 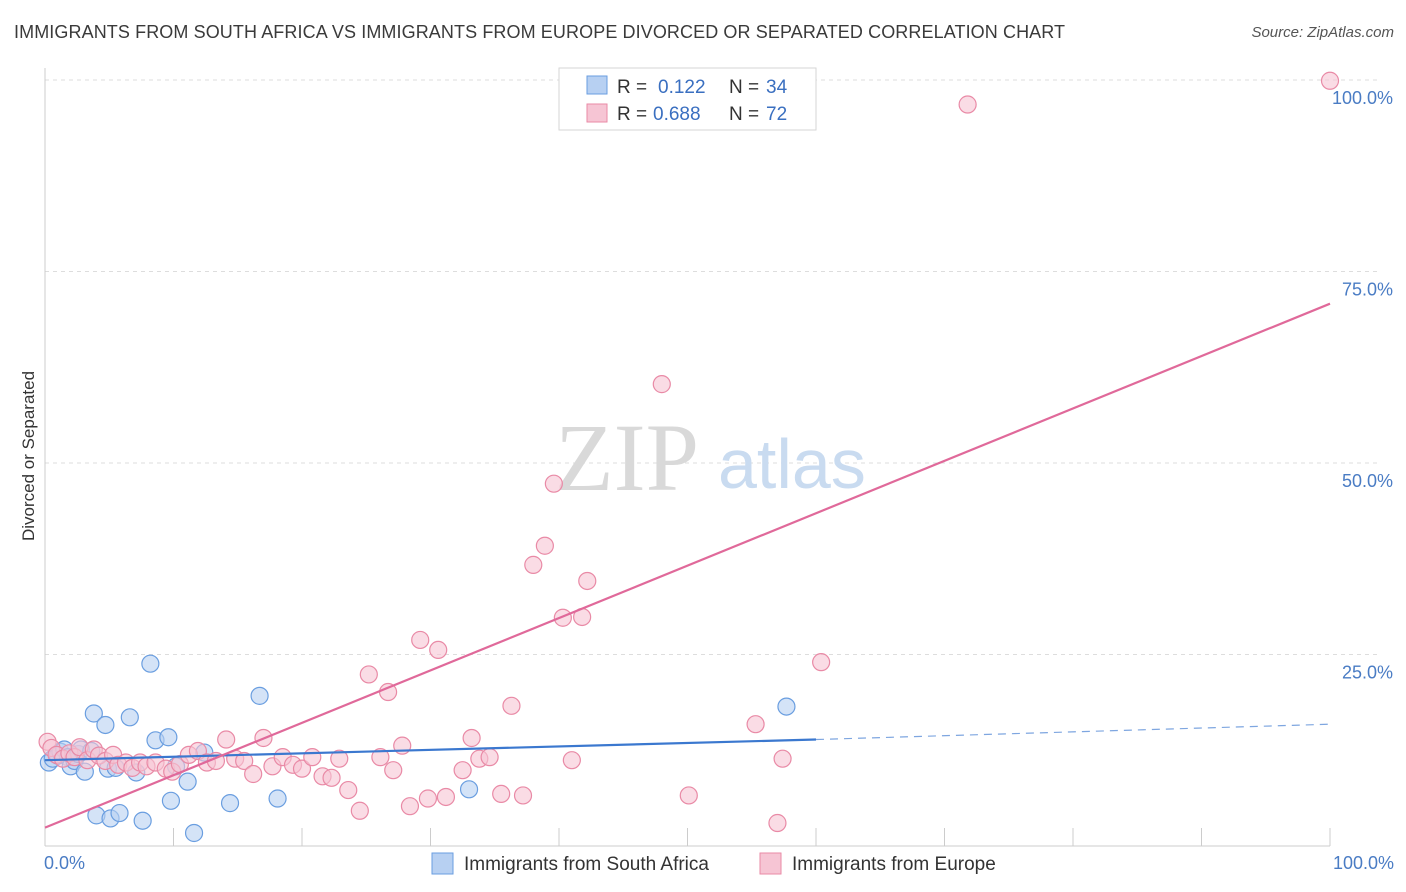 What do you see at coordinates (894, 864) in the screenshot?
I see `bottom-legend-label-europe: Immigrants from Europe` at bounding box center [894, 864].